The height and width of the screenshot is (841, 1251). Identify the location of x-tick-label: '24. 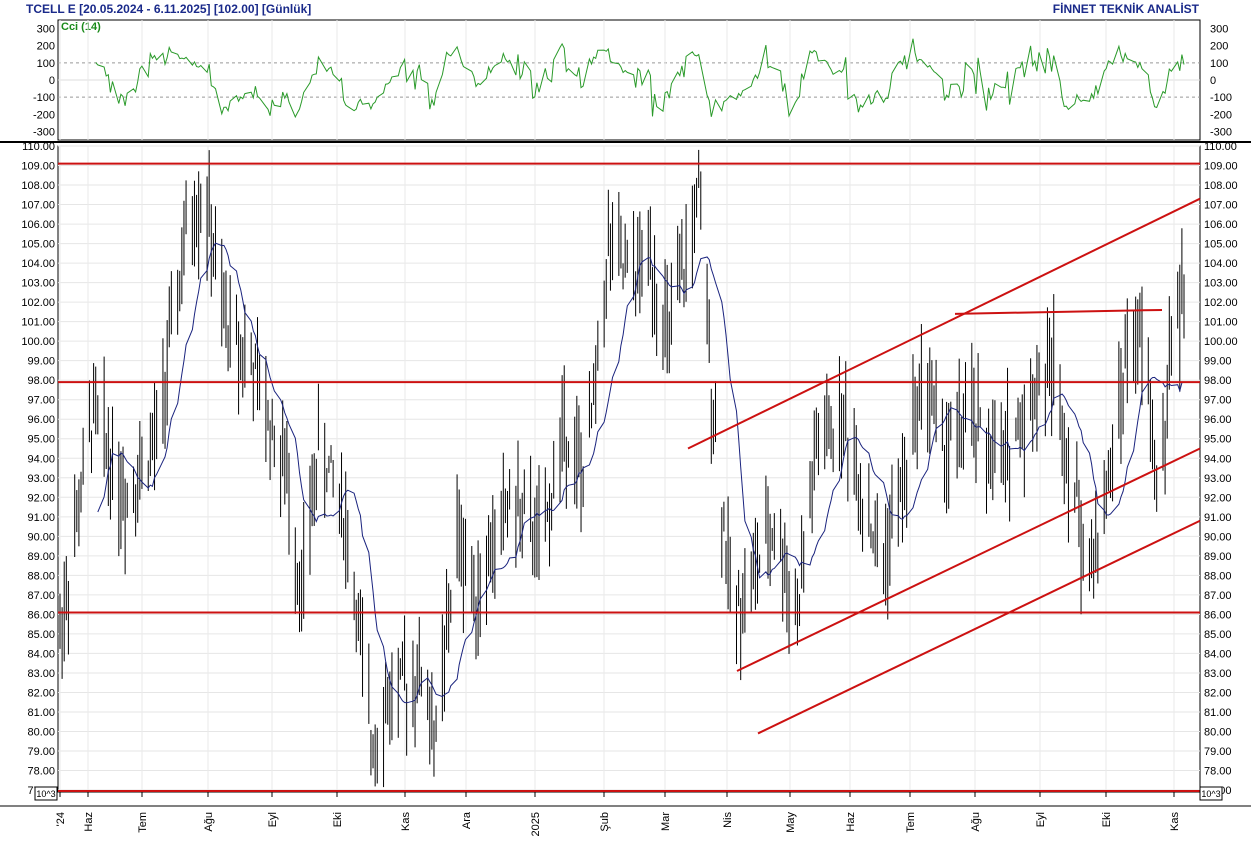
(61, 819).